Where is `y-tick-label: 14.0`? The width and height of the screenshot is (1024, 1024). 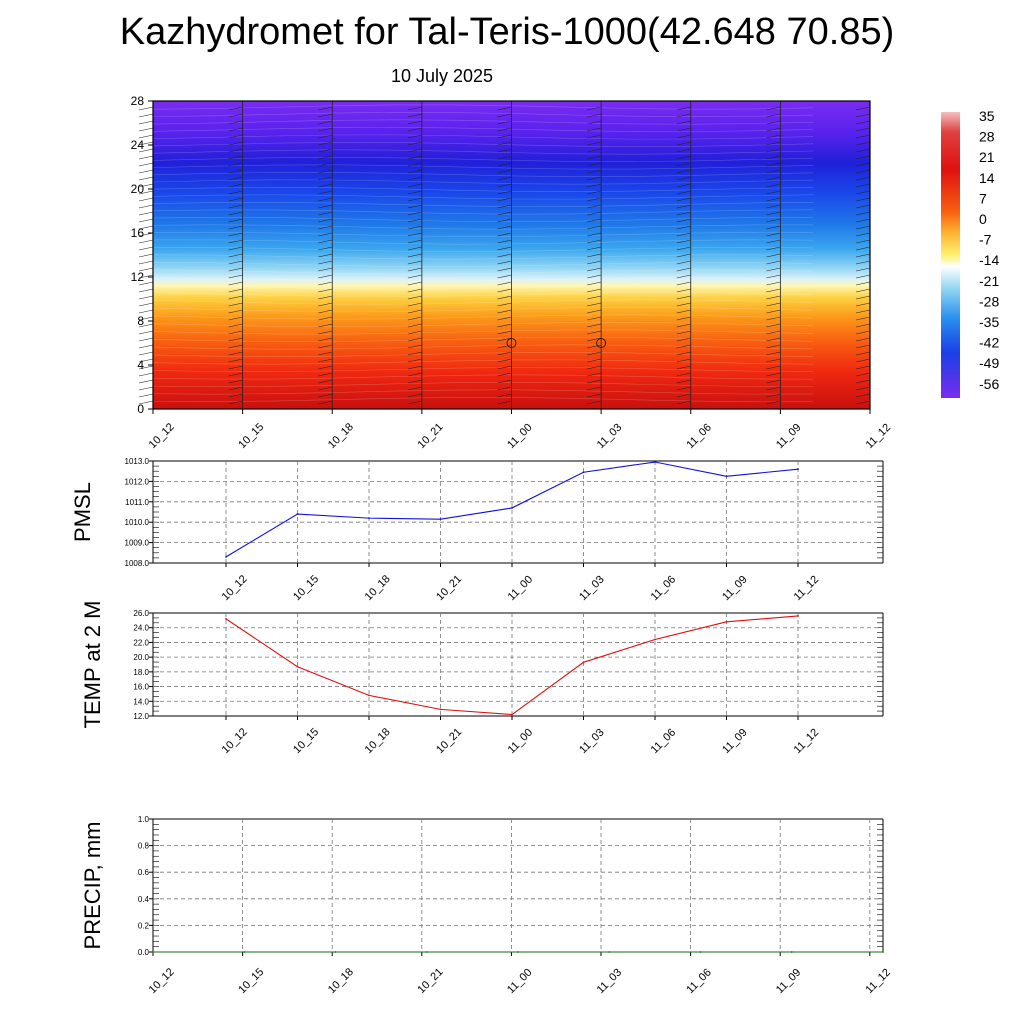 y-tick-label: 14.0 is located at coordinates (141, 701).